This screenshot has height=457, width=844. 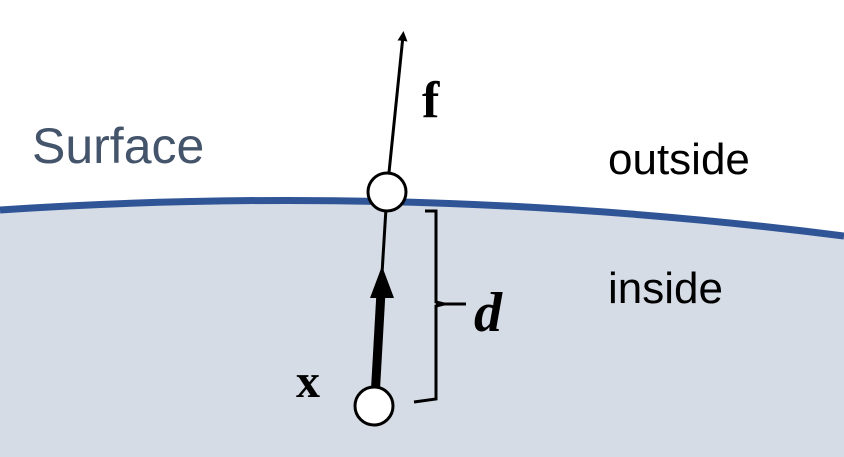 What do you see at coordinates (387, 192) in the screenshot?
I see `surface-point-circle` at bounding box center [387, 192].